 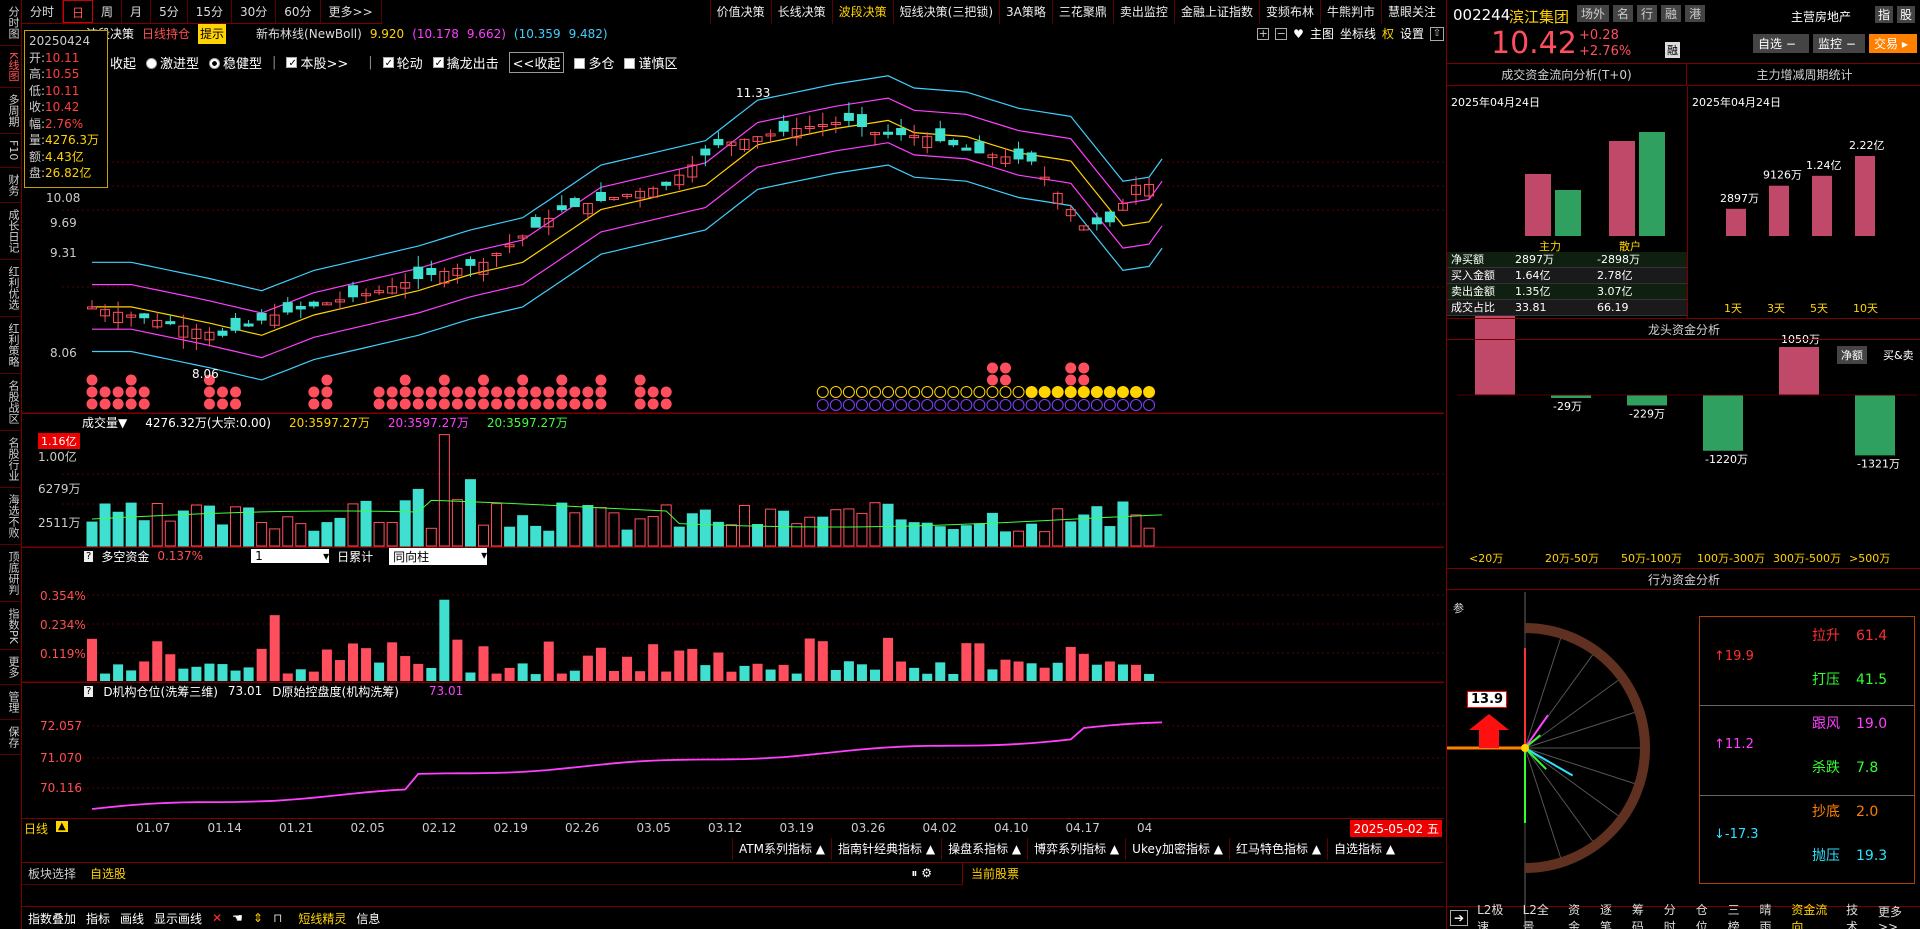 What do you see at coordinates (368, 918) in the screenshot?
I see `info-tab: 信息` at bounding box center [368, 918].